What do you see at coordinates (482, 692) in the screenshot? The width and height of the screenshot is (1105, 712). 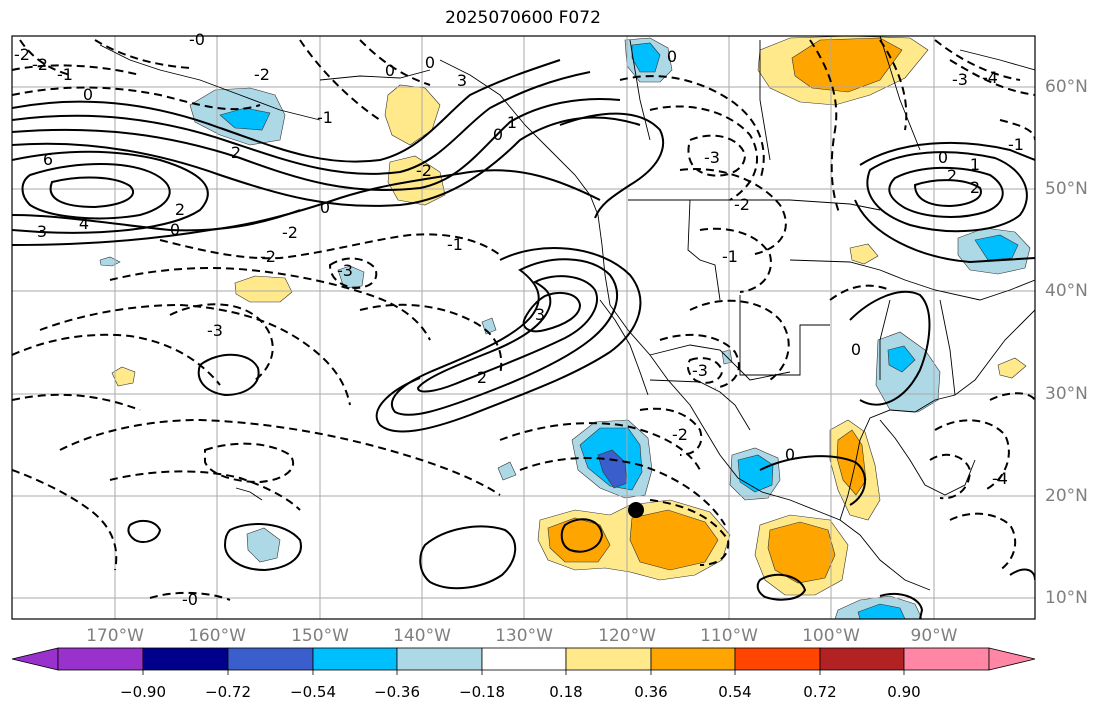 I see `colorbar-label: −0.18` at bounding box center [482, 692].